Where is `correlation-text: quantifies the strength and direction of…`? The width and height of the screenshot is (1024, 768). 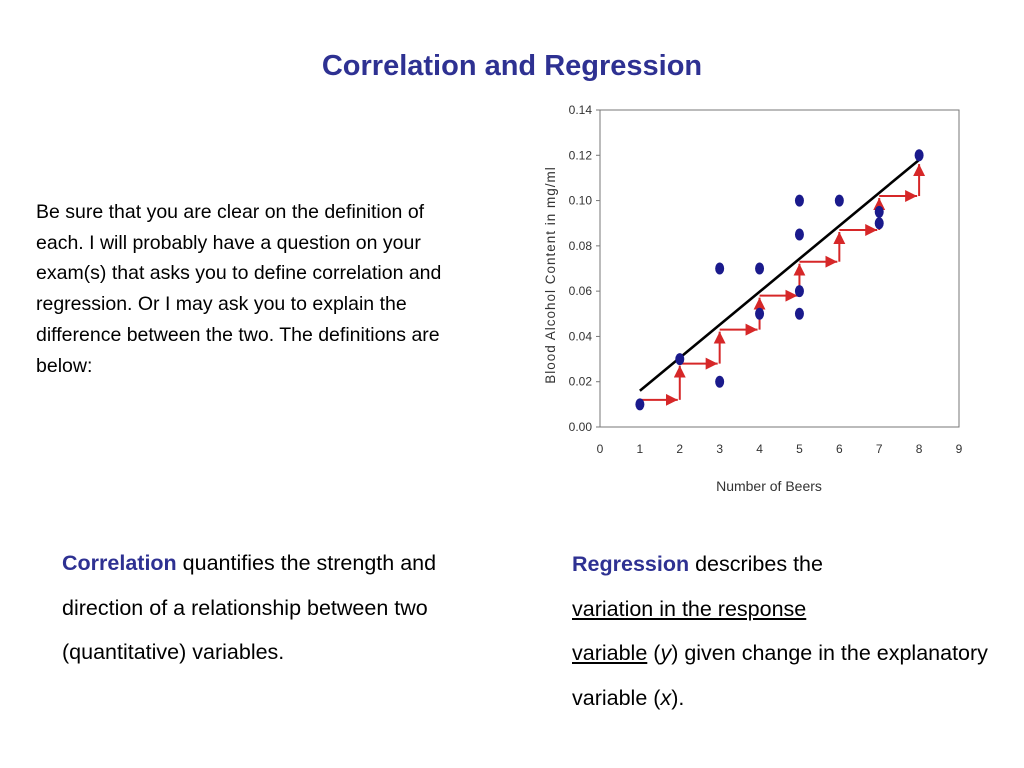
correlation-text: quantifies the strength and direction of… is located at coordinates (249, 607).